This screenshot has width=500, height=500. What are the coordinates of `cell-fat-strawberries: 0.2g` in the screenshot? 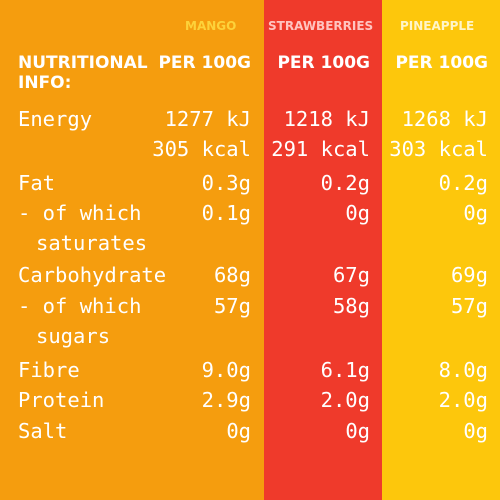 It's located at (345, 183).